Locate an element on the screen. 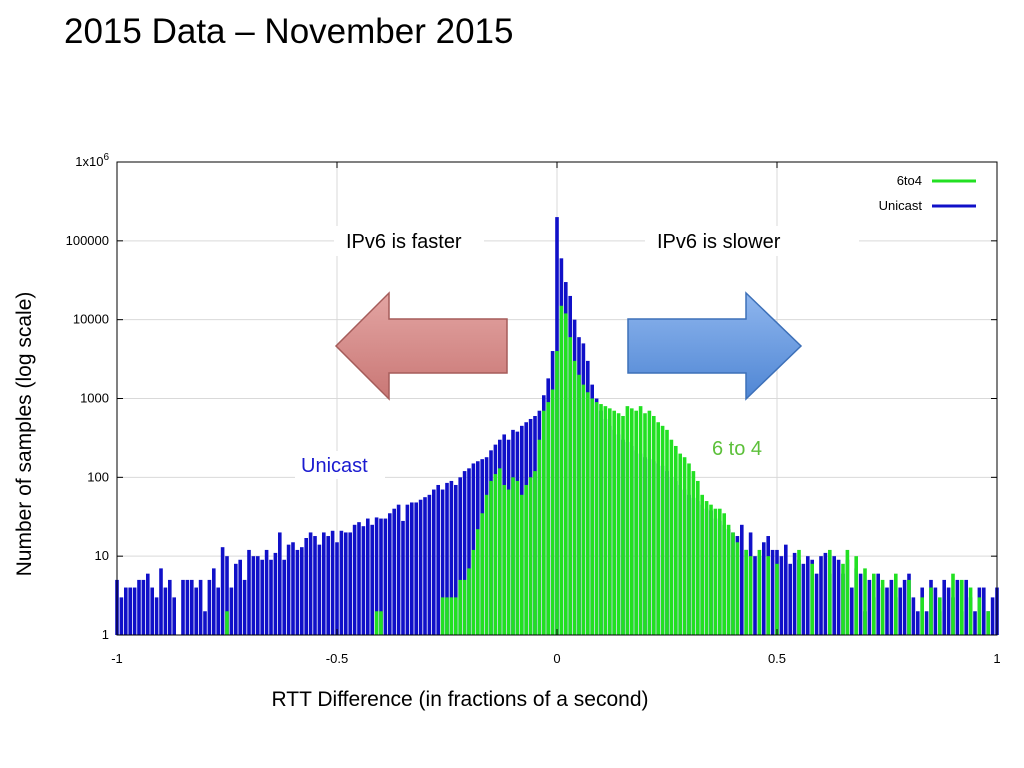 The height and width of the screenshot is (768, 1024). slide-title: 2015 Data – November 2015 is located at coordinates (289, 31).